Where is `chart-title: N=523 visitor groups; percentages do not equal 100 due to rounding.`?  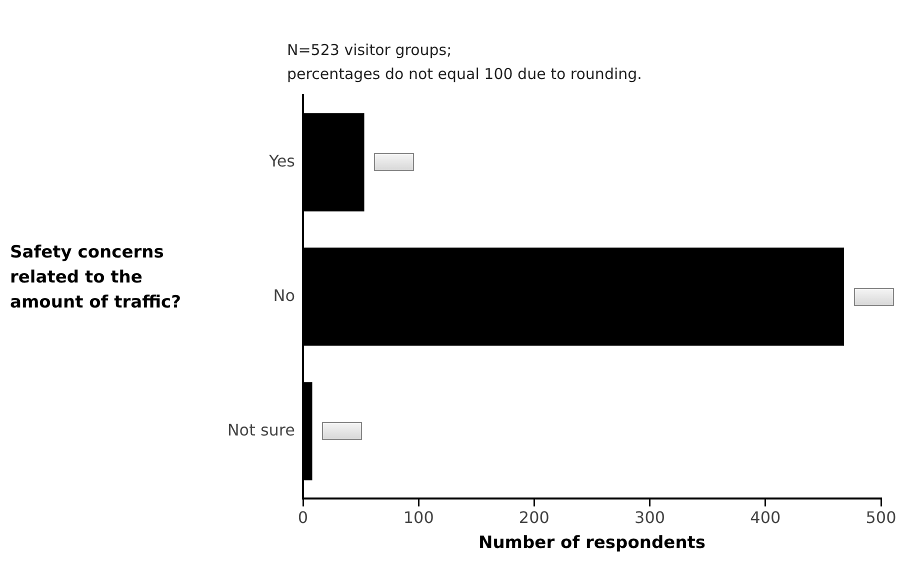
chart-title: N=523 visitor groups; percentages do not equal 100 due to rounding. is located at coordinates (464, 62).